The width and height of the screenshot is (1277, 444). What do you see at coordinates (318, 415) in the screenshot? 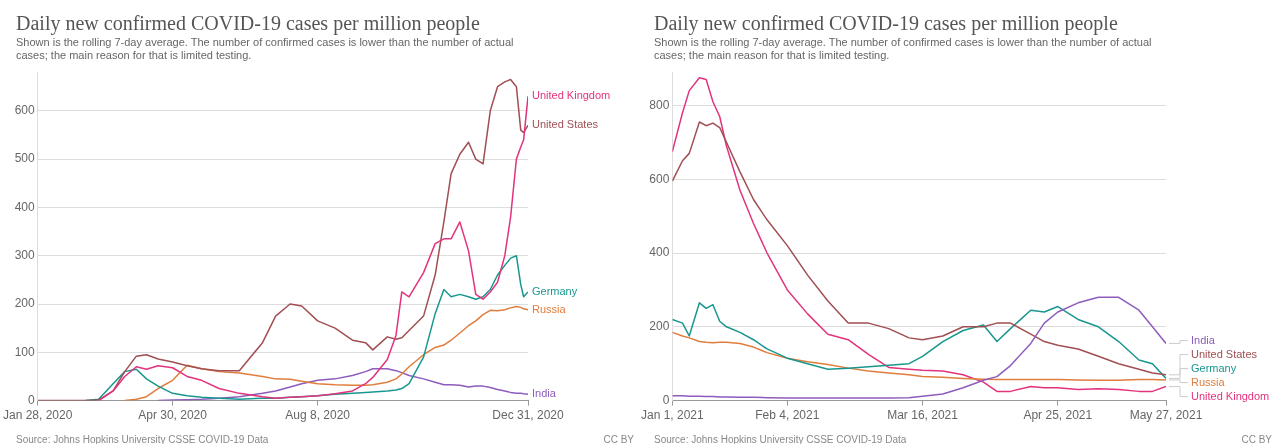
I see `x-tick-label: Aug 8, 2020` at bounding box center [318, 415].